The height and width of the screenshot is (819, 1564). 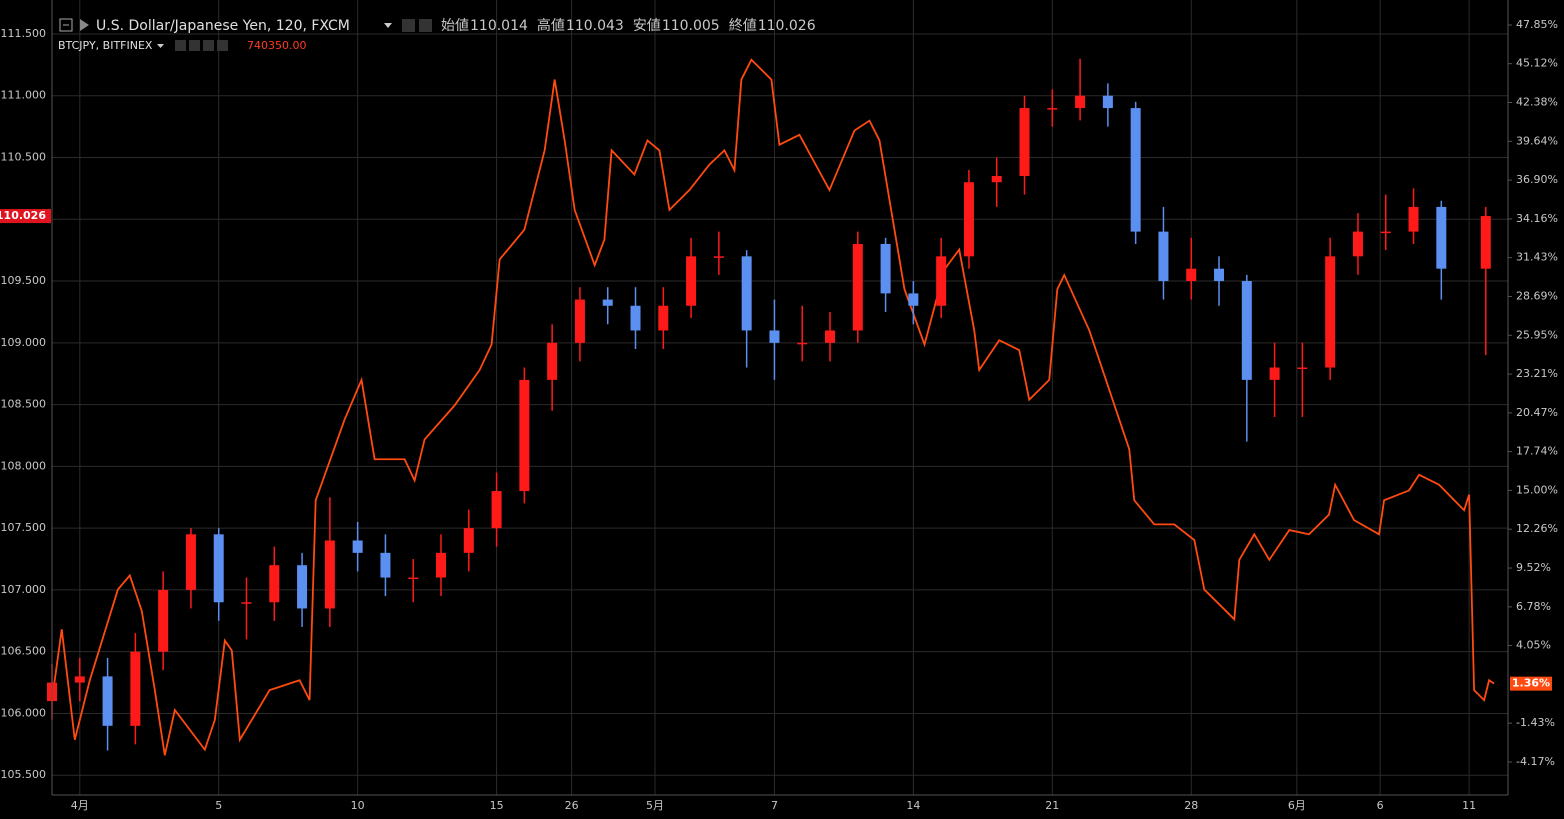 What do you see at coordinates (1533, 606) in the screenshot?
I see `y2-tick-label: 6.78%` at bounding box center [1533, 606].